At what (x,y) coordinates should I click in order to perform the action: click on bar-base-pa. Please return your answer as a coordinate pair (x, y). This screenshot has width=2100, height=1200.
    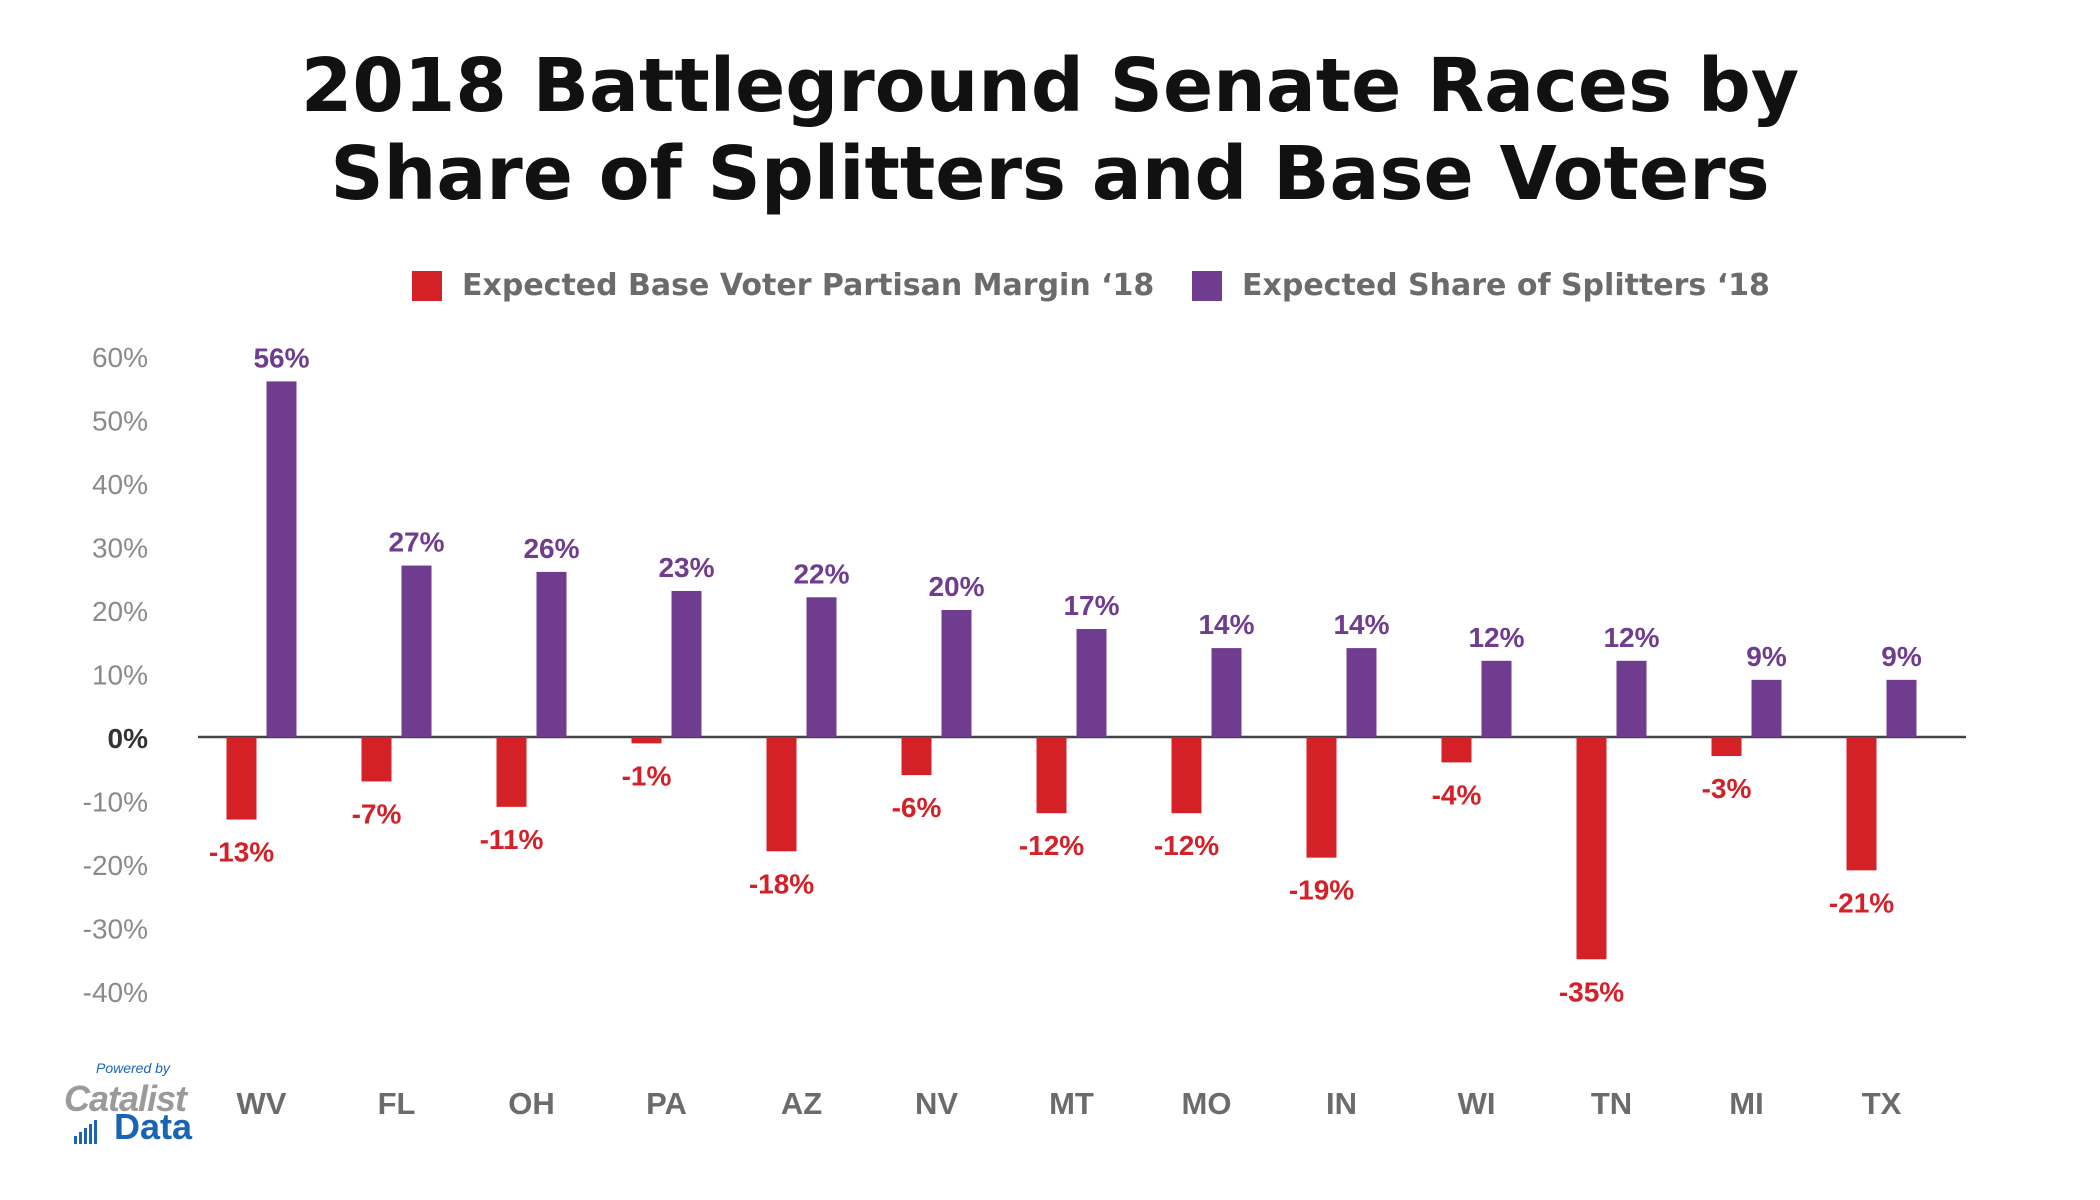
    Looking at the image, I should click on (646, 740).